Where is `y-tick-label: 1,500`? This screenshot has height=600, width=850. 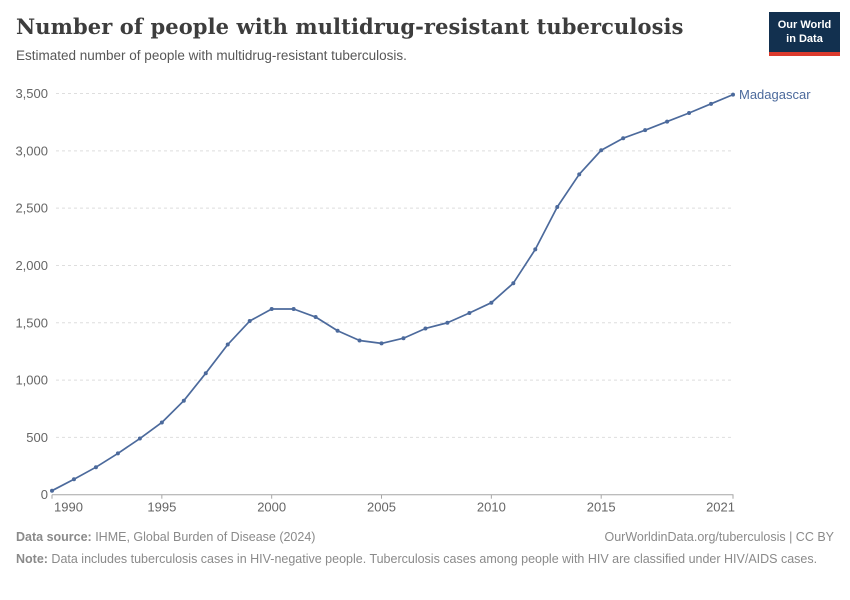 y-tick-label: 1,500 is located at coordinates (31, 322).